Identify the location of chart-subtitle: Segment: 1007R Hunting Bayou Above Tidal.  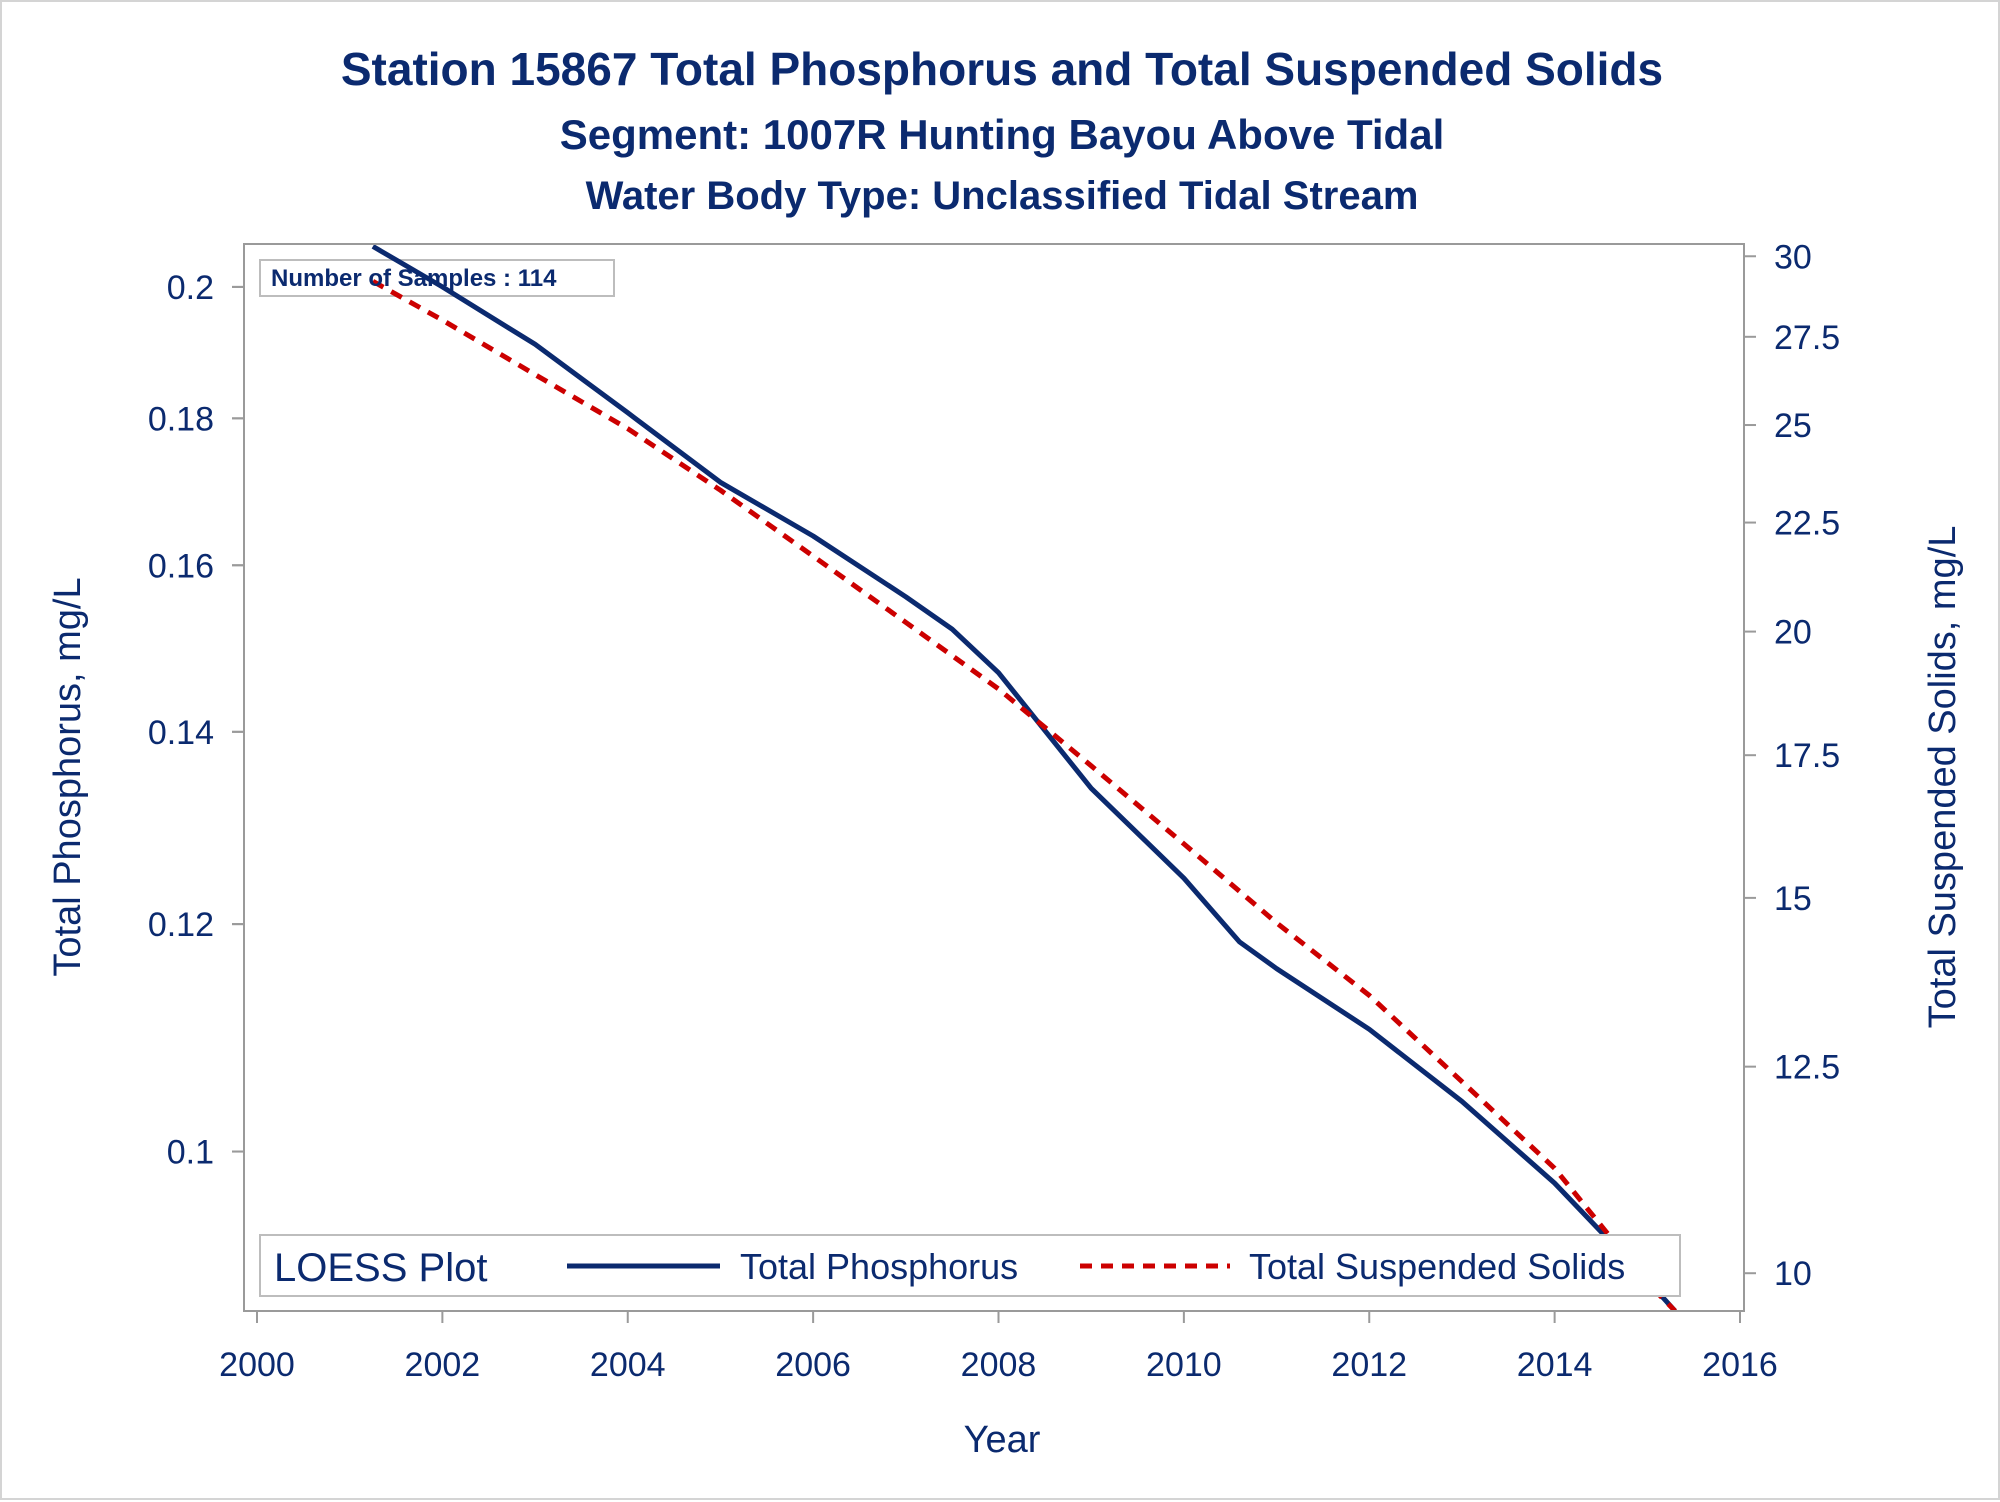
(1002, 134).